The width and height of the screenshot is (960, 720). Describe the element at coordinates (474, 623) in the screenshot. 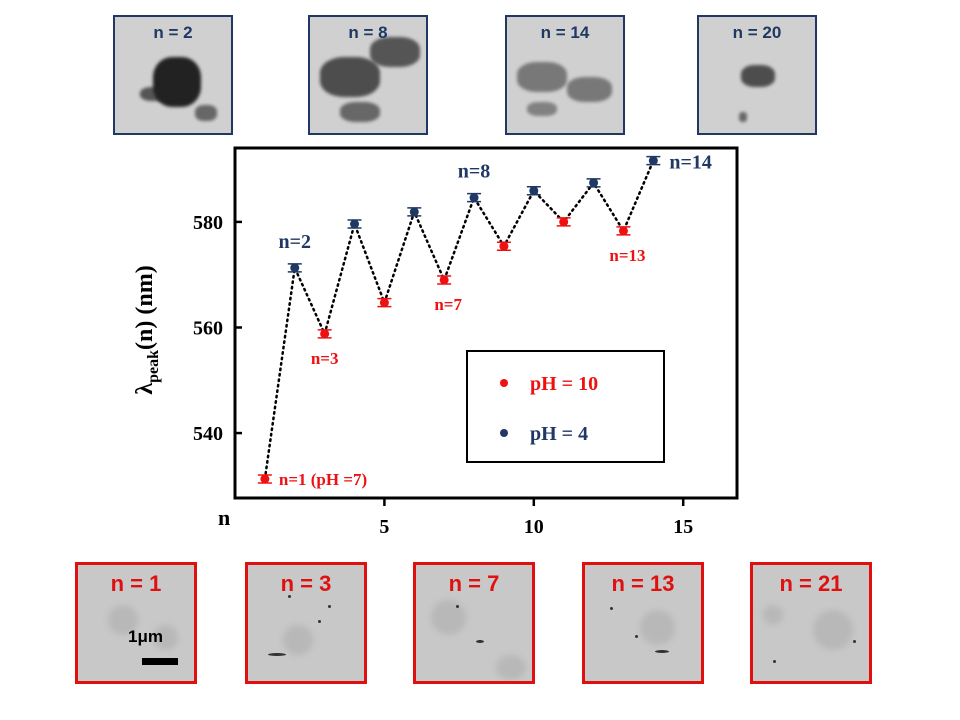

I see `micrograph-n7: n = 7` at that location.